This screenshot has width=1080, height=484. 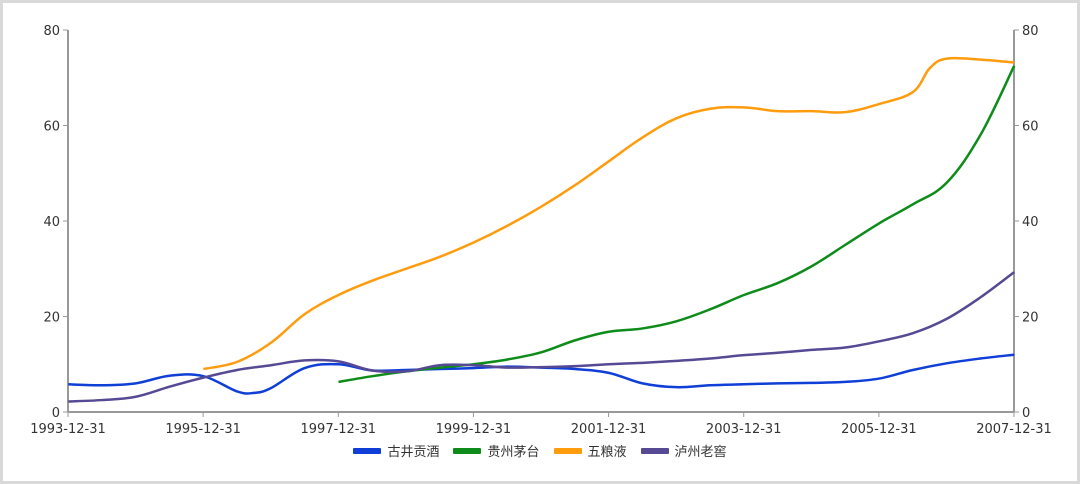 What do you see at coordinates (203, 429) in the screenshot?
I see `x-tick-label: 1995-12-31` at bounding box center [203, 429].